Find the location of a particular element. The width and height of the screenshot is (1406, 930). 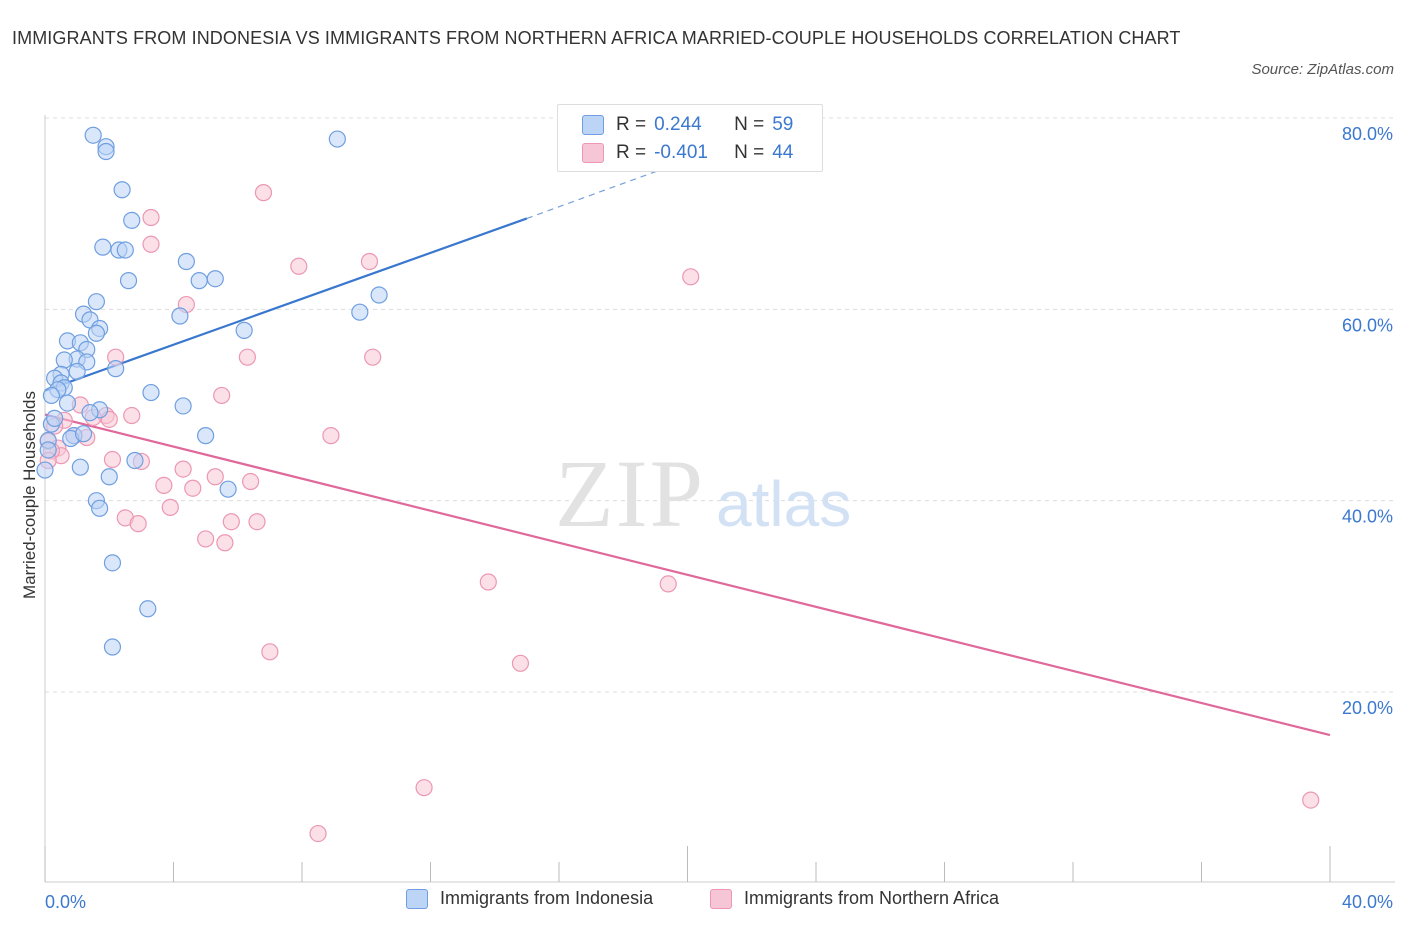

y-tick-label: 20.0% is located at coordinates (1367, 708).